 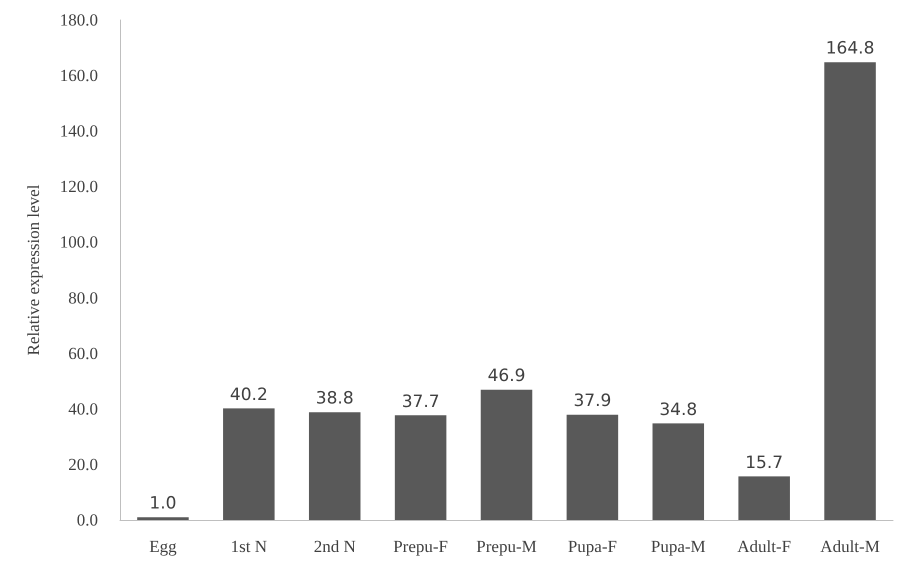 I want to click on x-tick-label: Egg, so click(x=163, y=546).